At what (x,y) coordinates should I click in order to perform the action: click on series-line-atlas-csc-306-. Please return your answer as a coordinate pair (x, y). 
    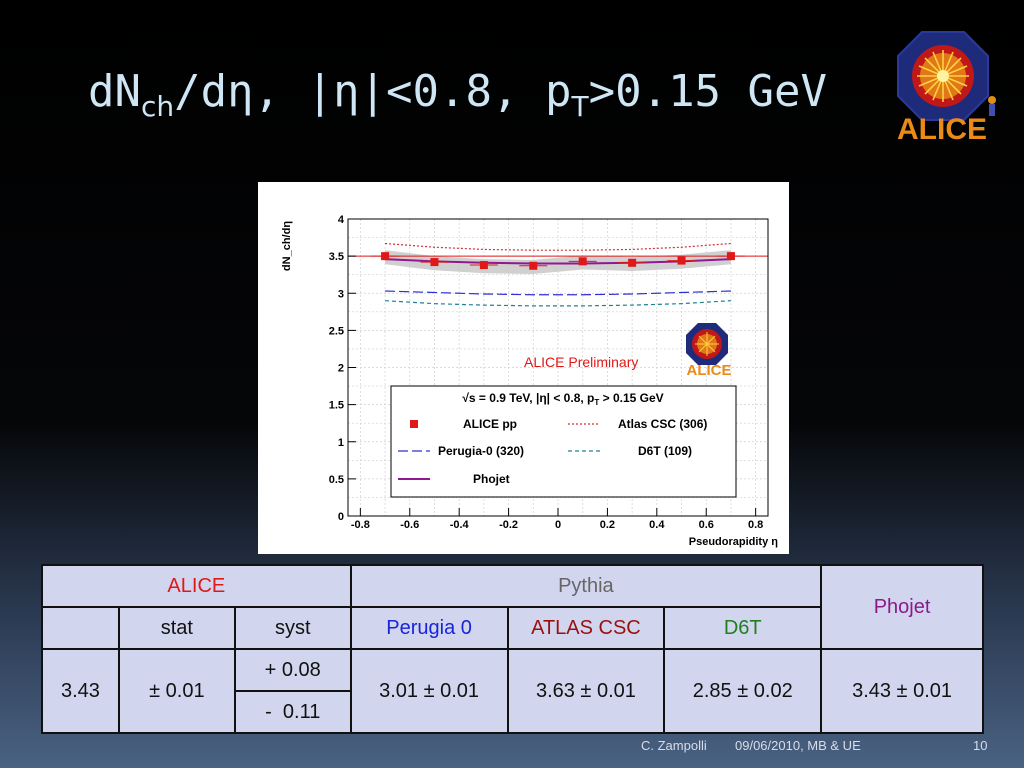
    Looking at the image, I should click on (558, 246).